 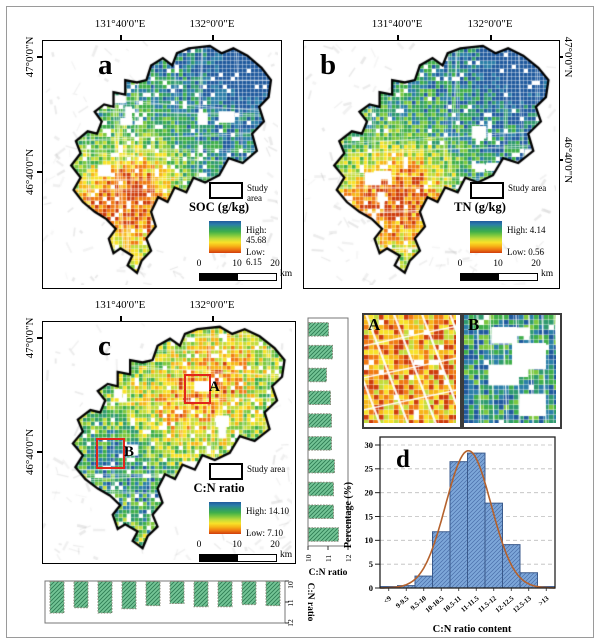 I want to click on cn-ratio-latitude-strip-chart: 10 11 12 C:N ratio, so click(x=328, y=447).